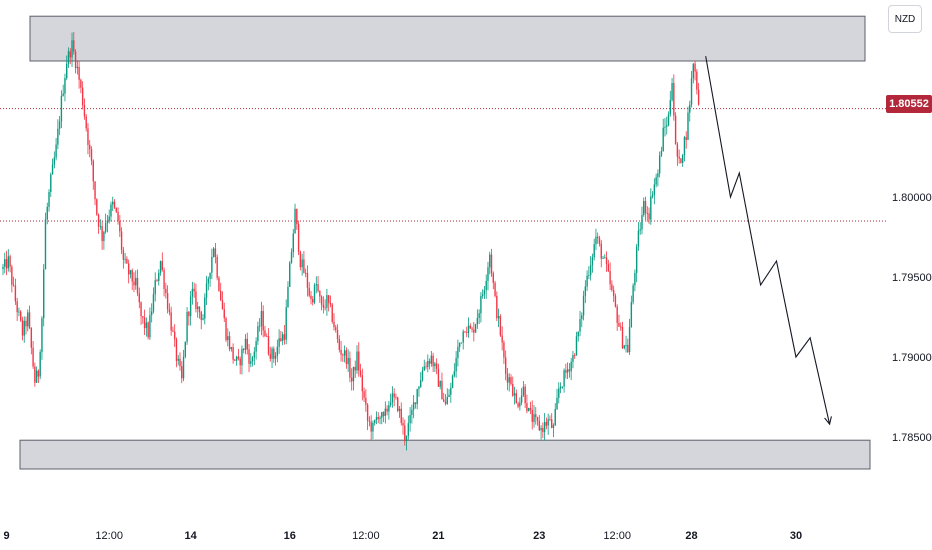 The image size is (932, 550). What do you see at coordinates (905, 19) in the screenshot?
I see `currency-badge: NZD` at bounding box center [905, 19].